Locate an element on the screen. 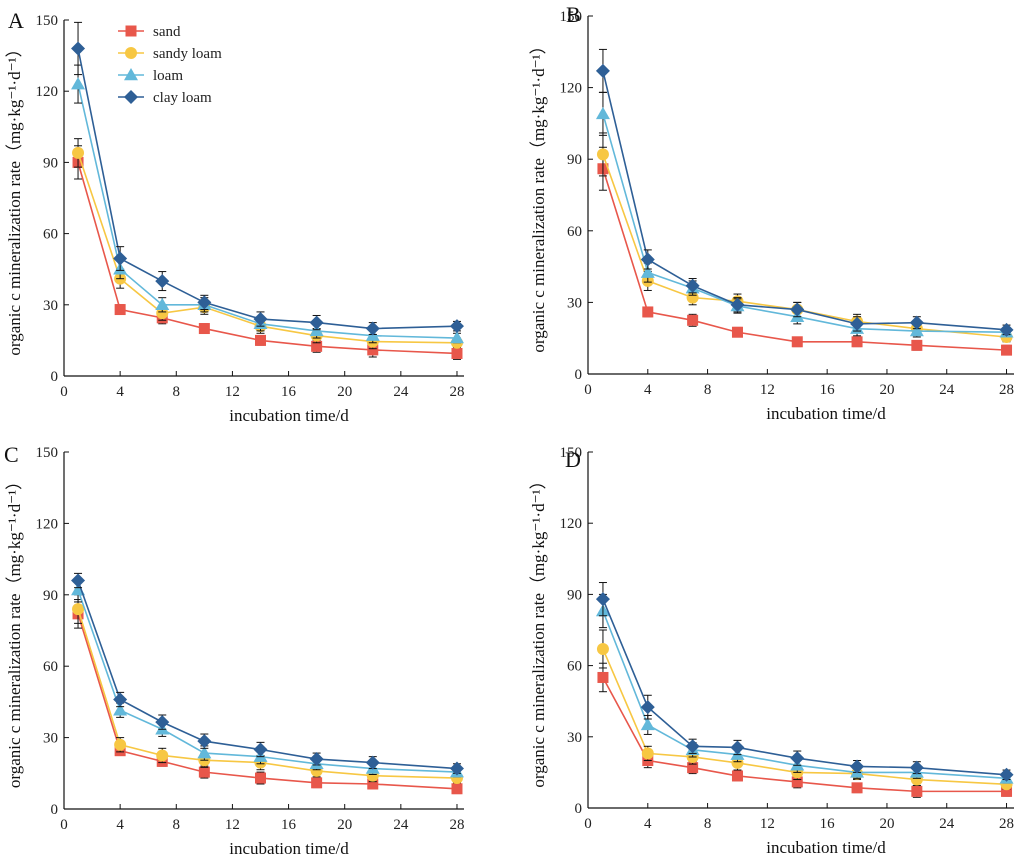 The height and width of the screenshot is (858, 1024). panel-label: D is located at coordinates (573, 459).